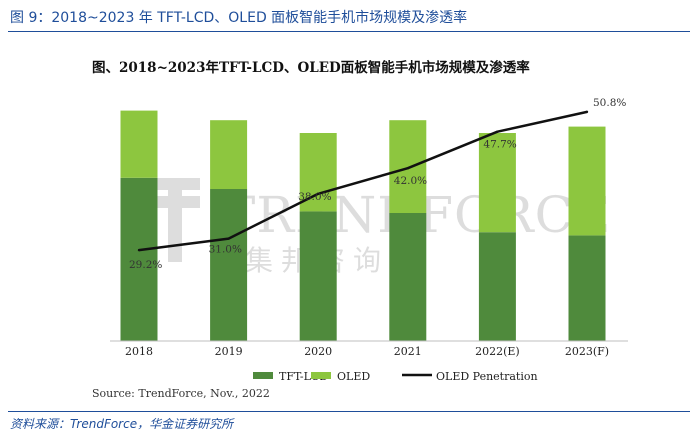  Describe the element at coordinates (139, 250) in the screenshot. I see `penetration-point-2018` at that location.